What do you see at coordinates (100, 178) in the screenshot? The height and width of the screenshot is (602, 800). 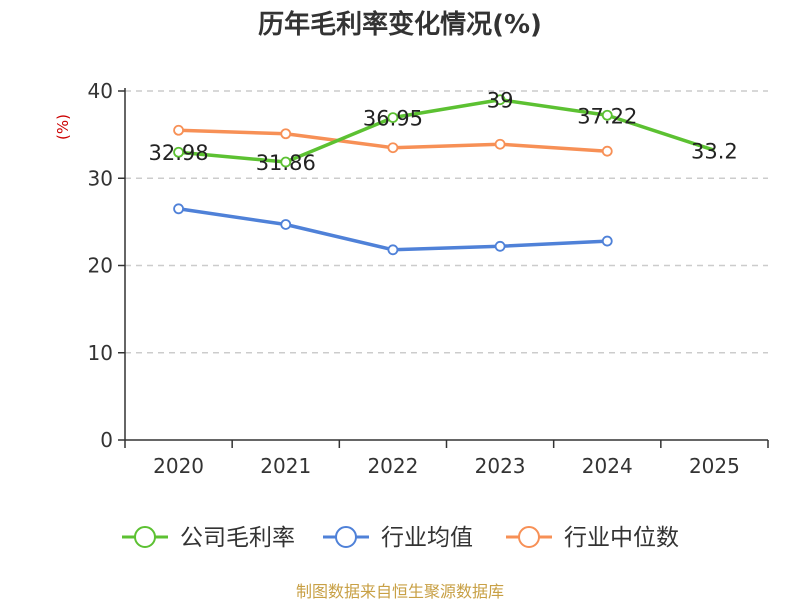 I see `y-tick-label: 30` at bounding box center [100, 178].